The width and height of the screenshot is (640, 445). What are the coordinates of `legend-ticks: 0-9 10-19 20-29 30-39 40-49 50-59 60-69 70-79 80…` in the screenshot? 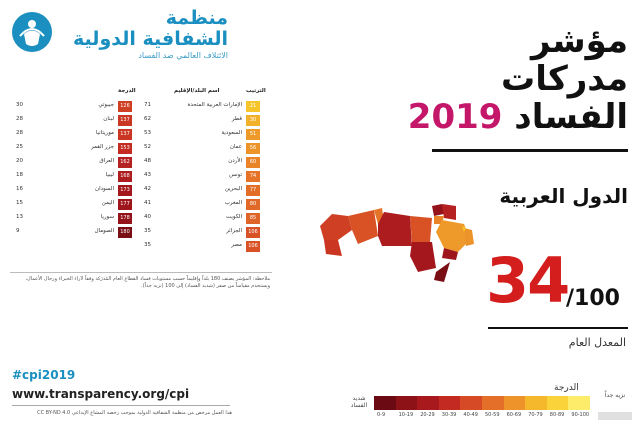 It's located at (482, 417).